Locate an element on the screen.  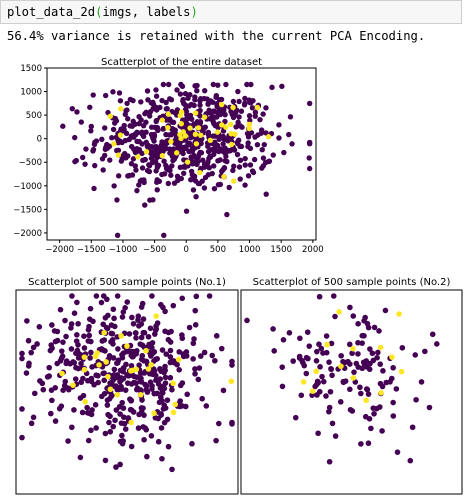
x-tick-label: −2000 is located at coordinates (59, 250).